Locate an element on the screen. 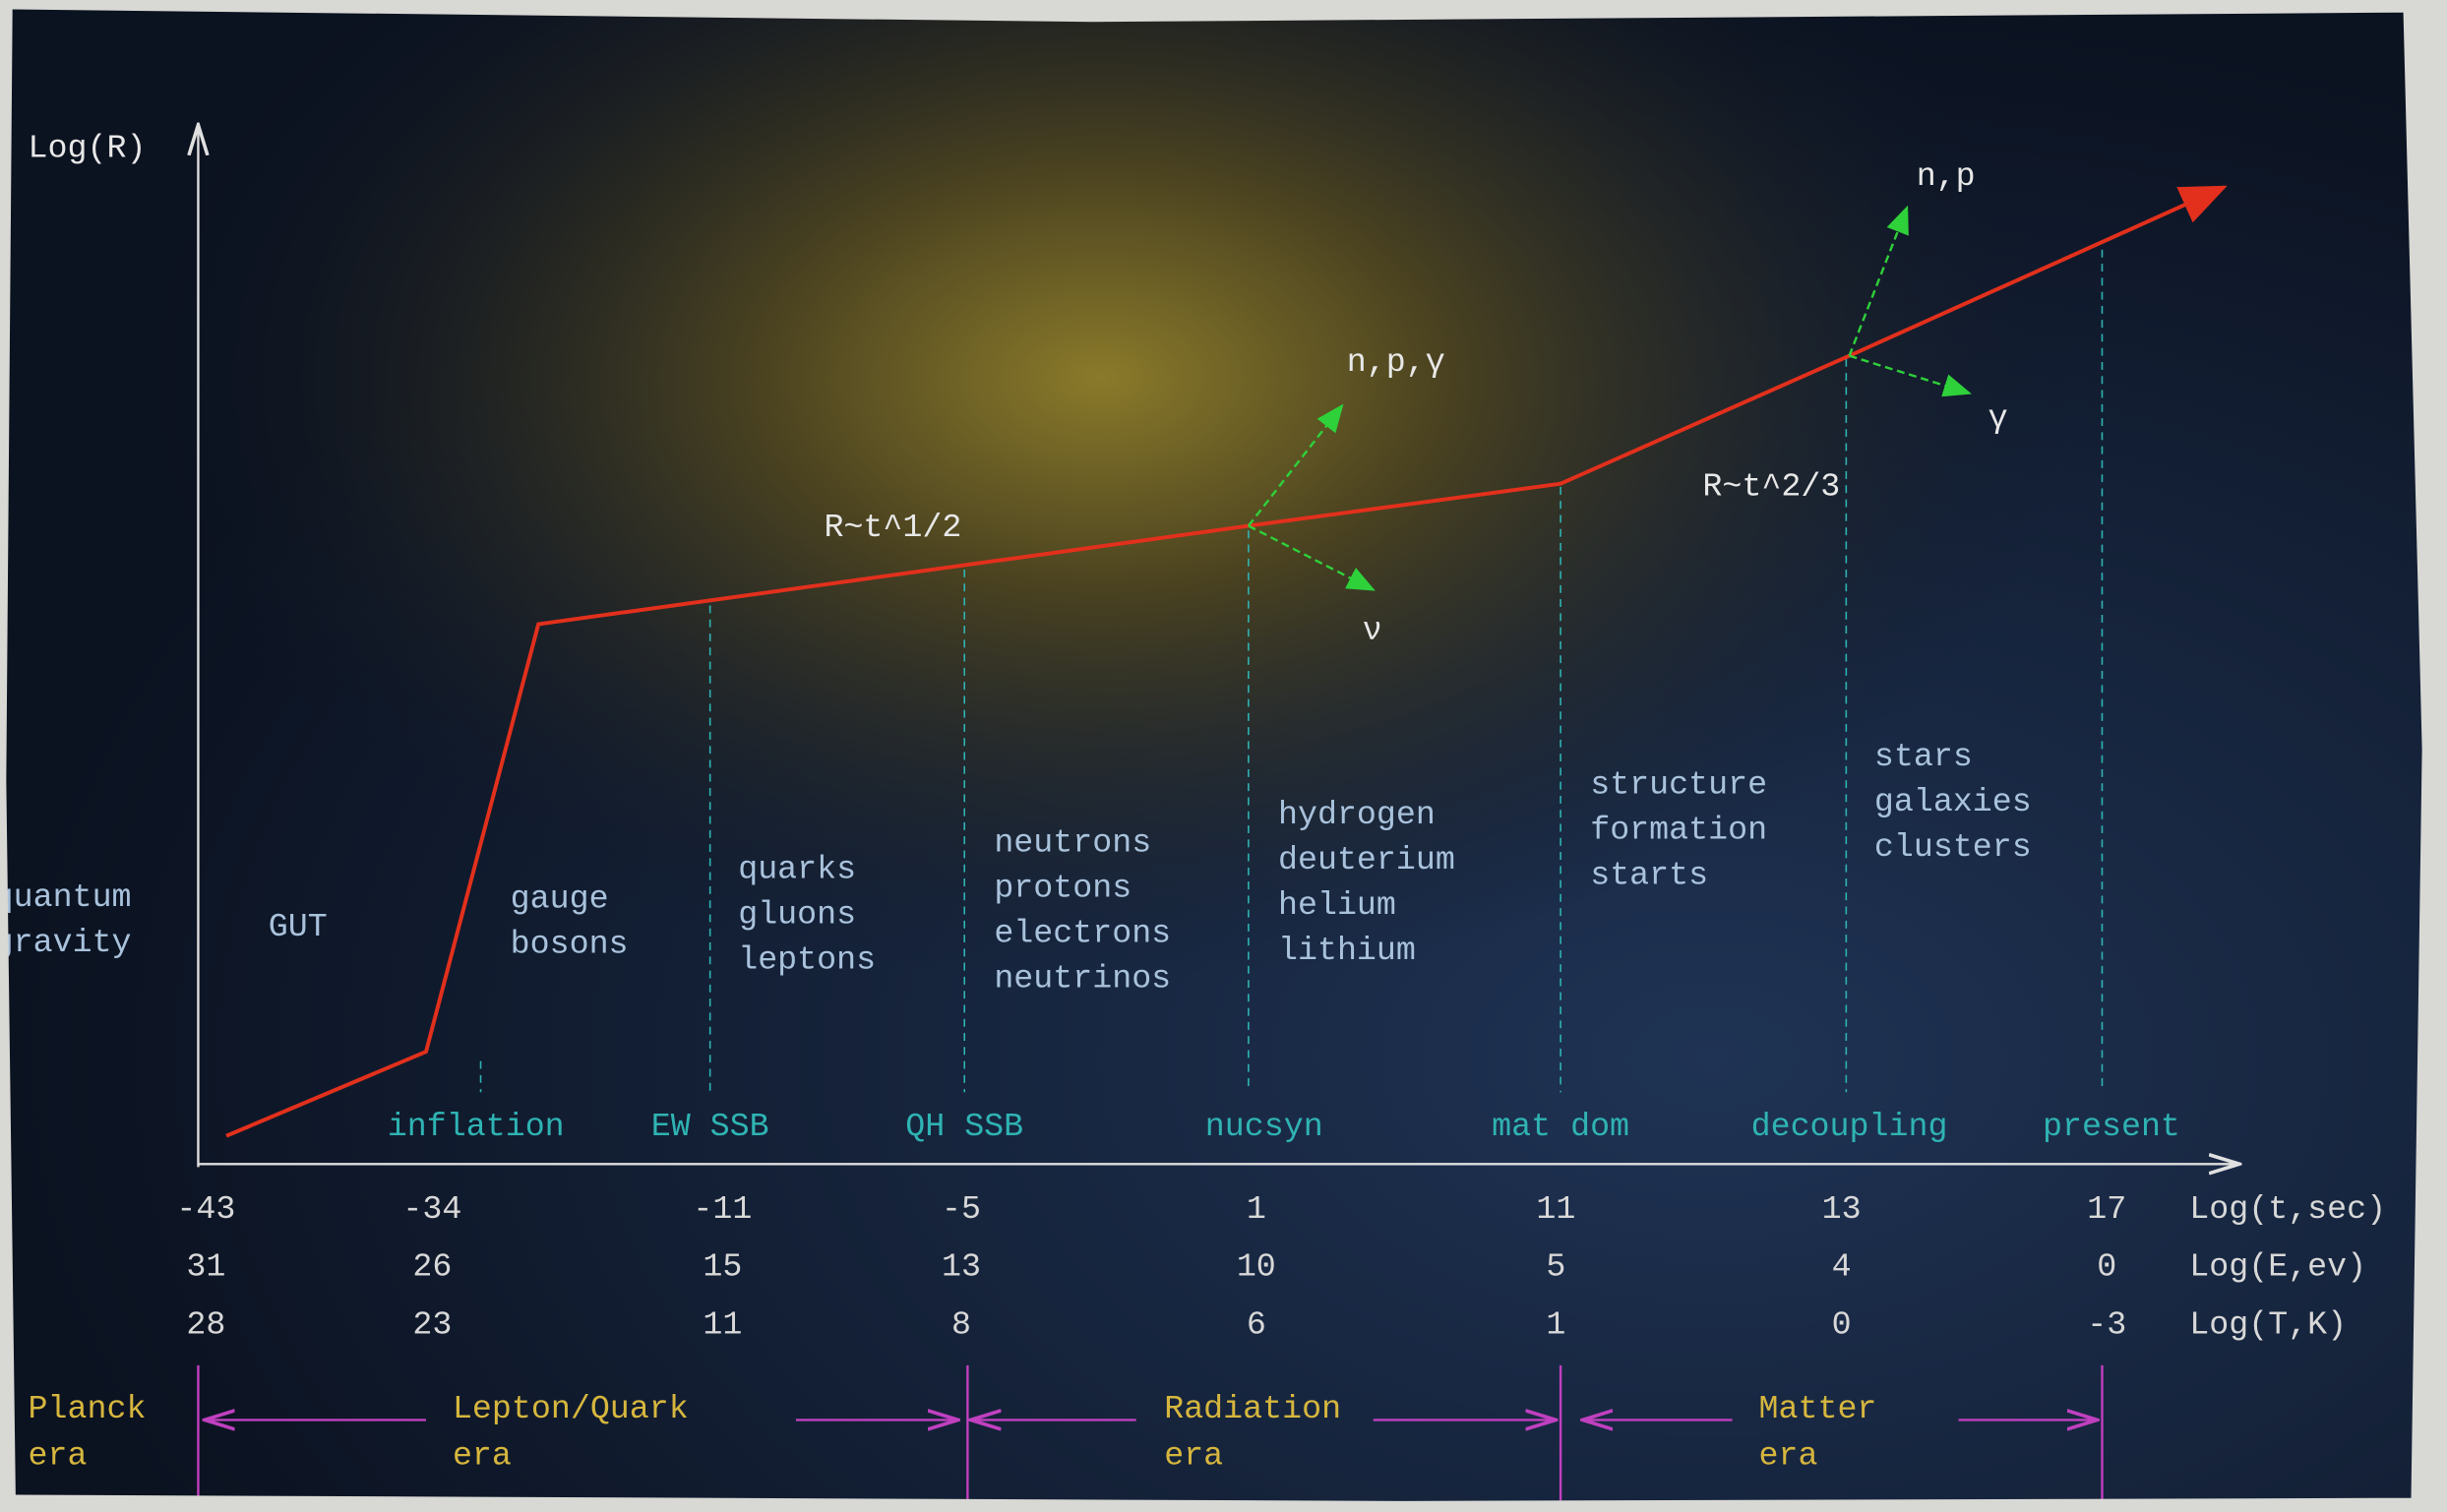 This screenshot has width=2447, height=1512. region-label: gauge is located at coordinates (560, 898).